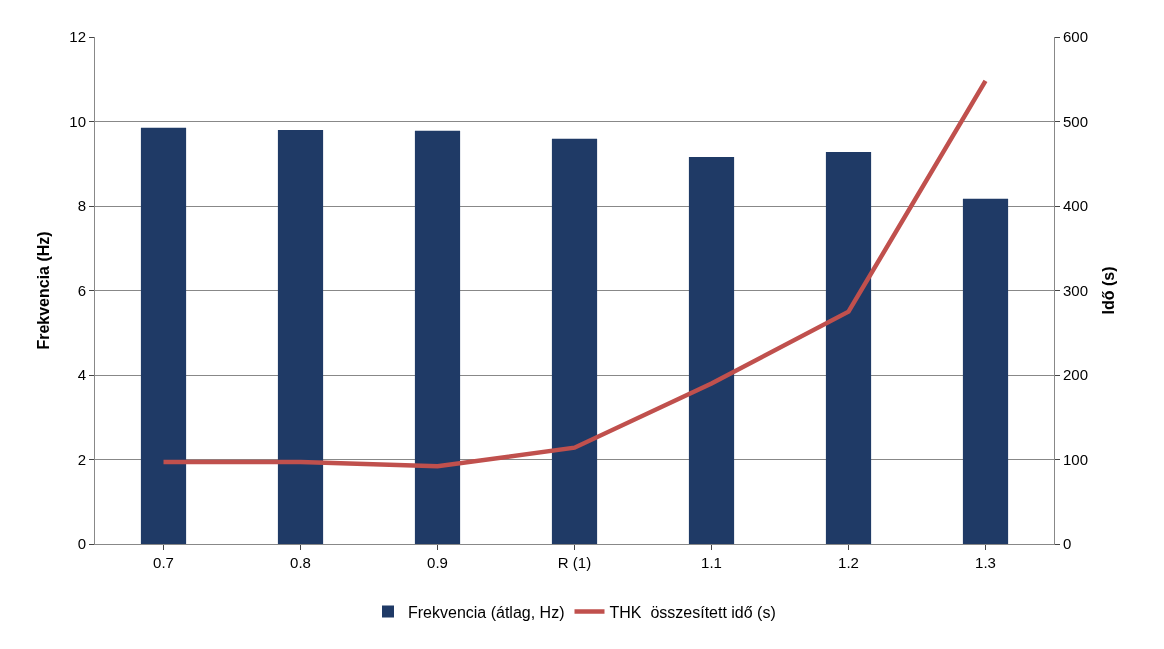 This screenshot has width=1164, height=649. I want to click on y-axis-title: Frekvencia (Hz), so click(44, 290).